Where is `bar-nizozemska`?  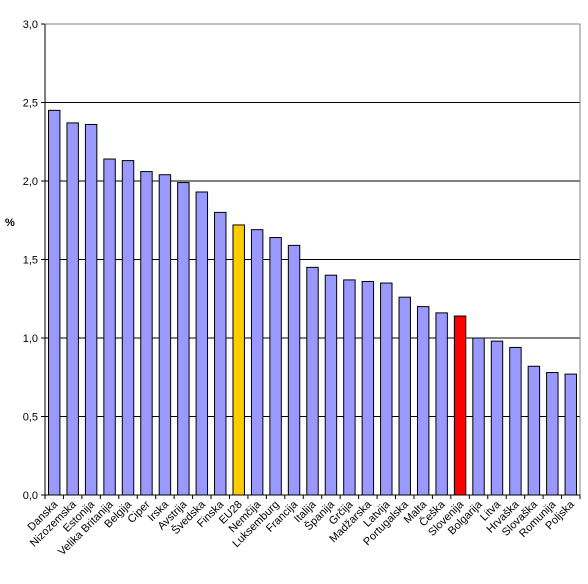 bar-nizozemska is located at coordinates (72, 309).